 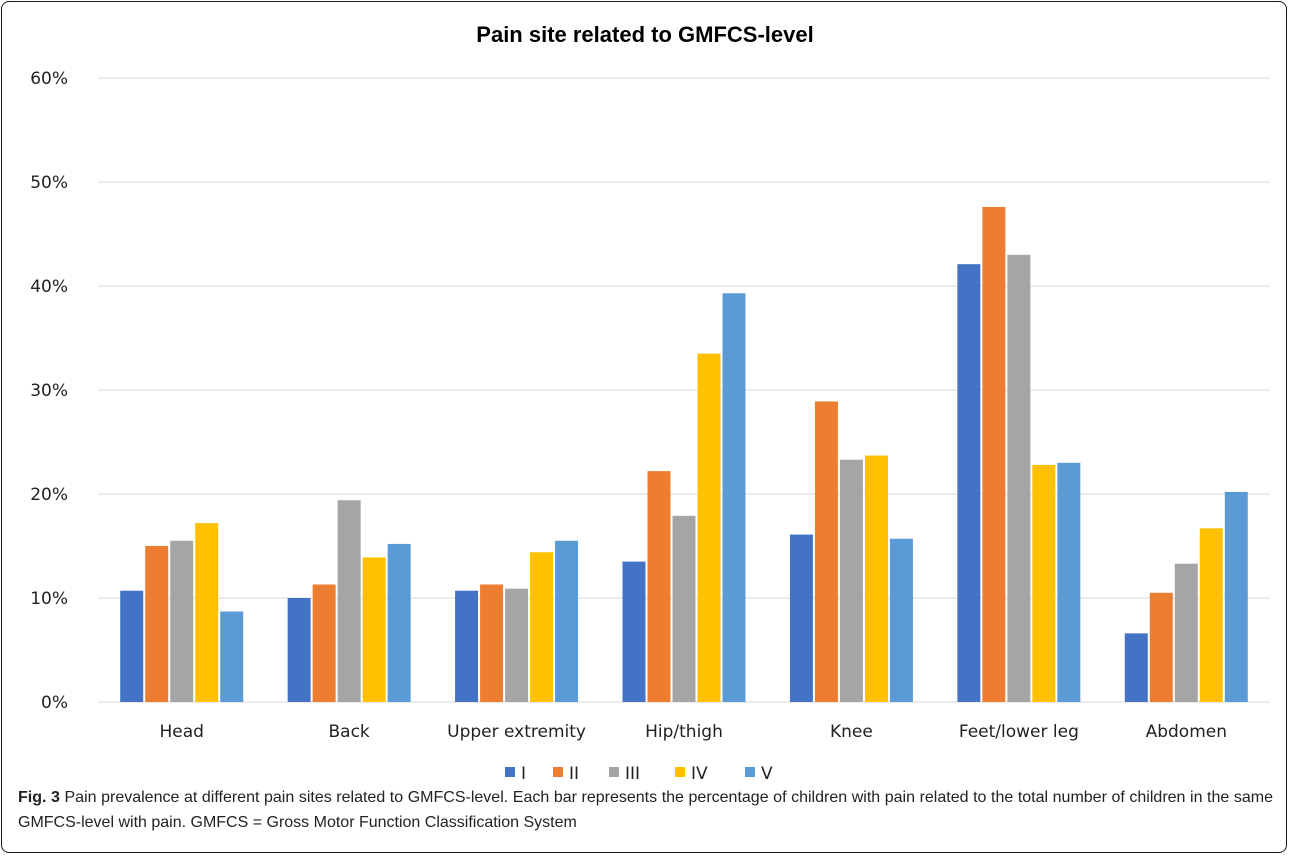 I want to click on x-category-label: Abdomen, so click(x=1186, y=732).